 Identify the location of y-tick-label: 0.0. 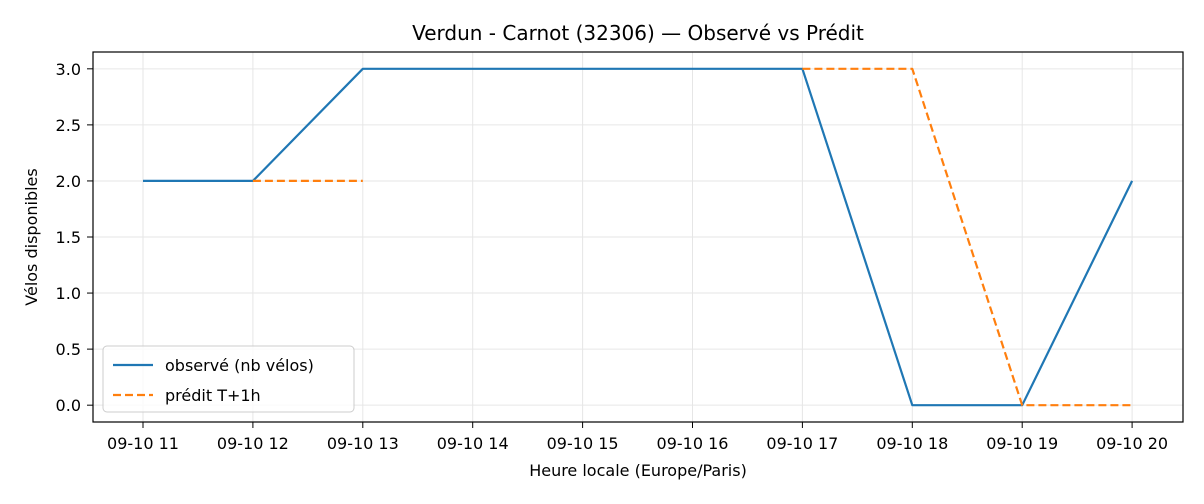
(68, 405).